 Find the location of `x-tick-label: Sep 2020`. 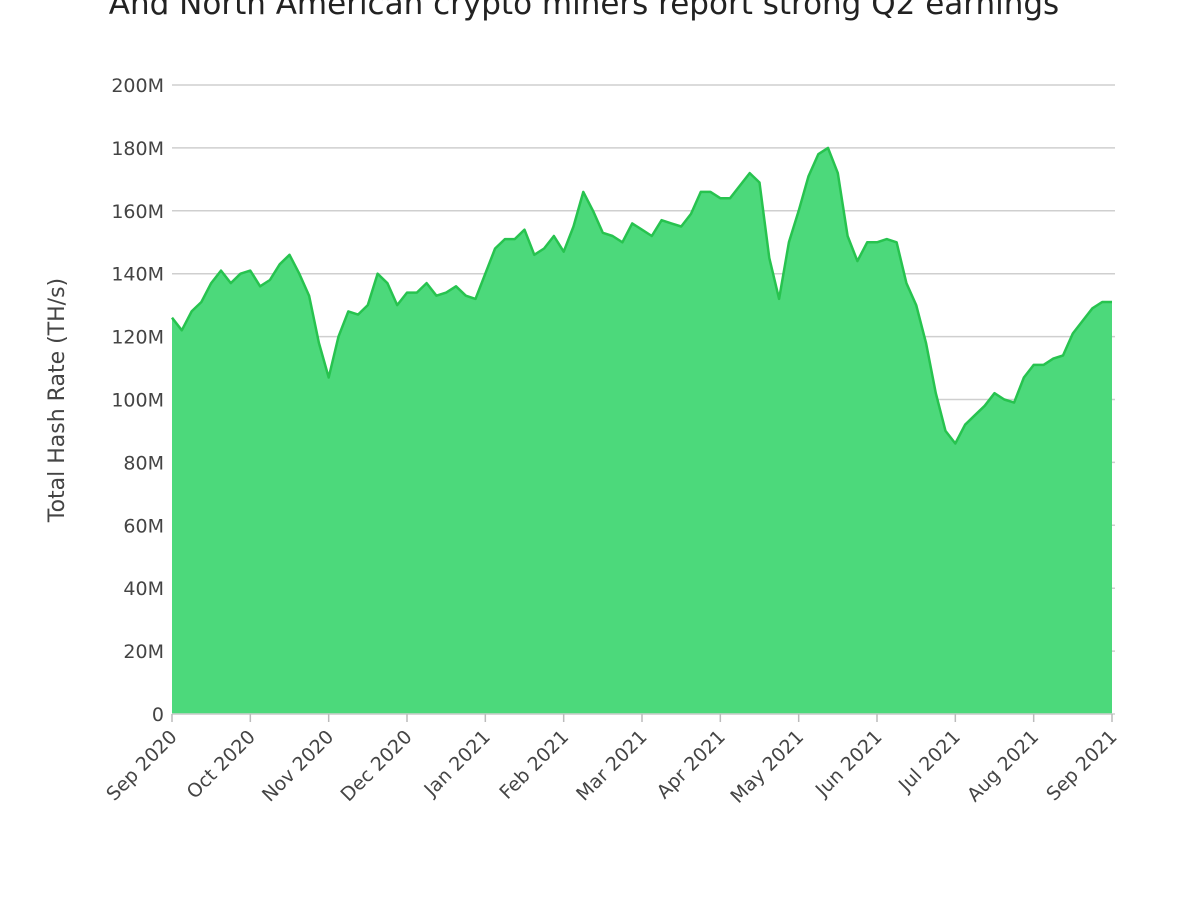

x-tick-label: Sep 2020 is located at coordinates (141, 765).